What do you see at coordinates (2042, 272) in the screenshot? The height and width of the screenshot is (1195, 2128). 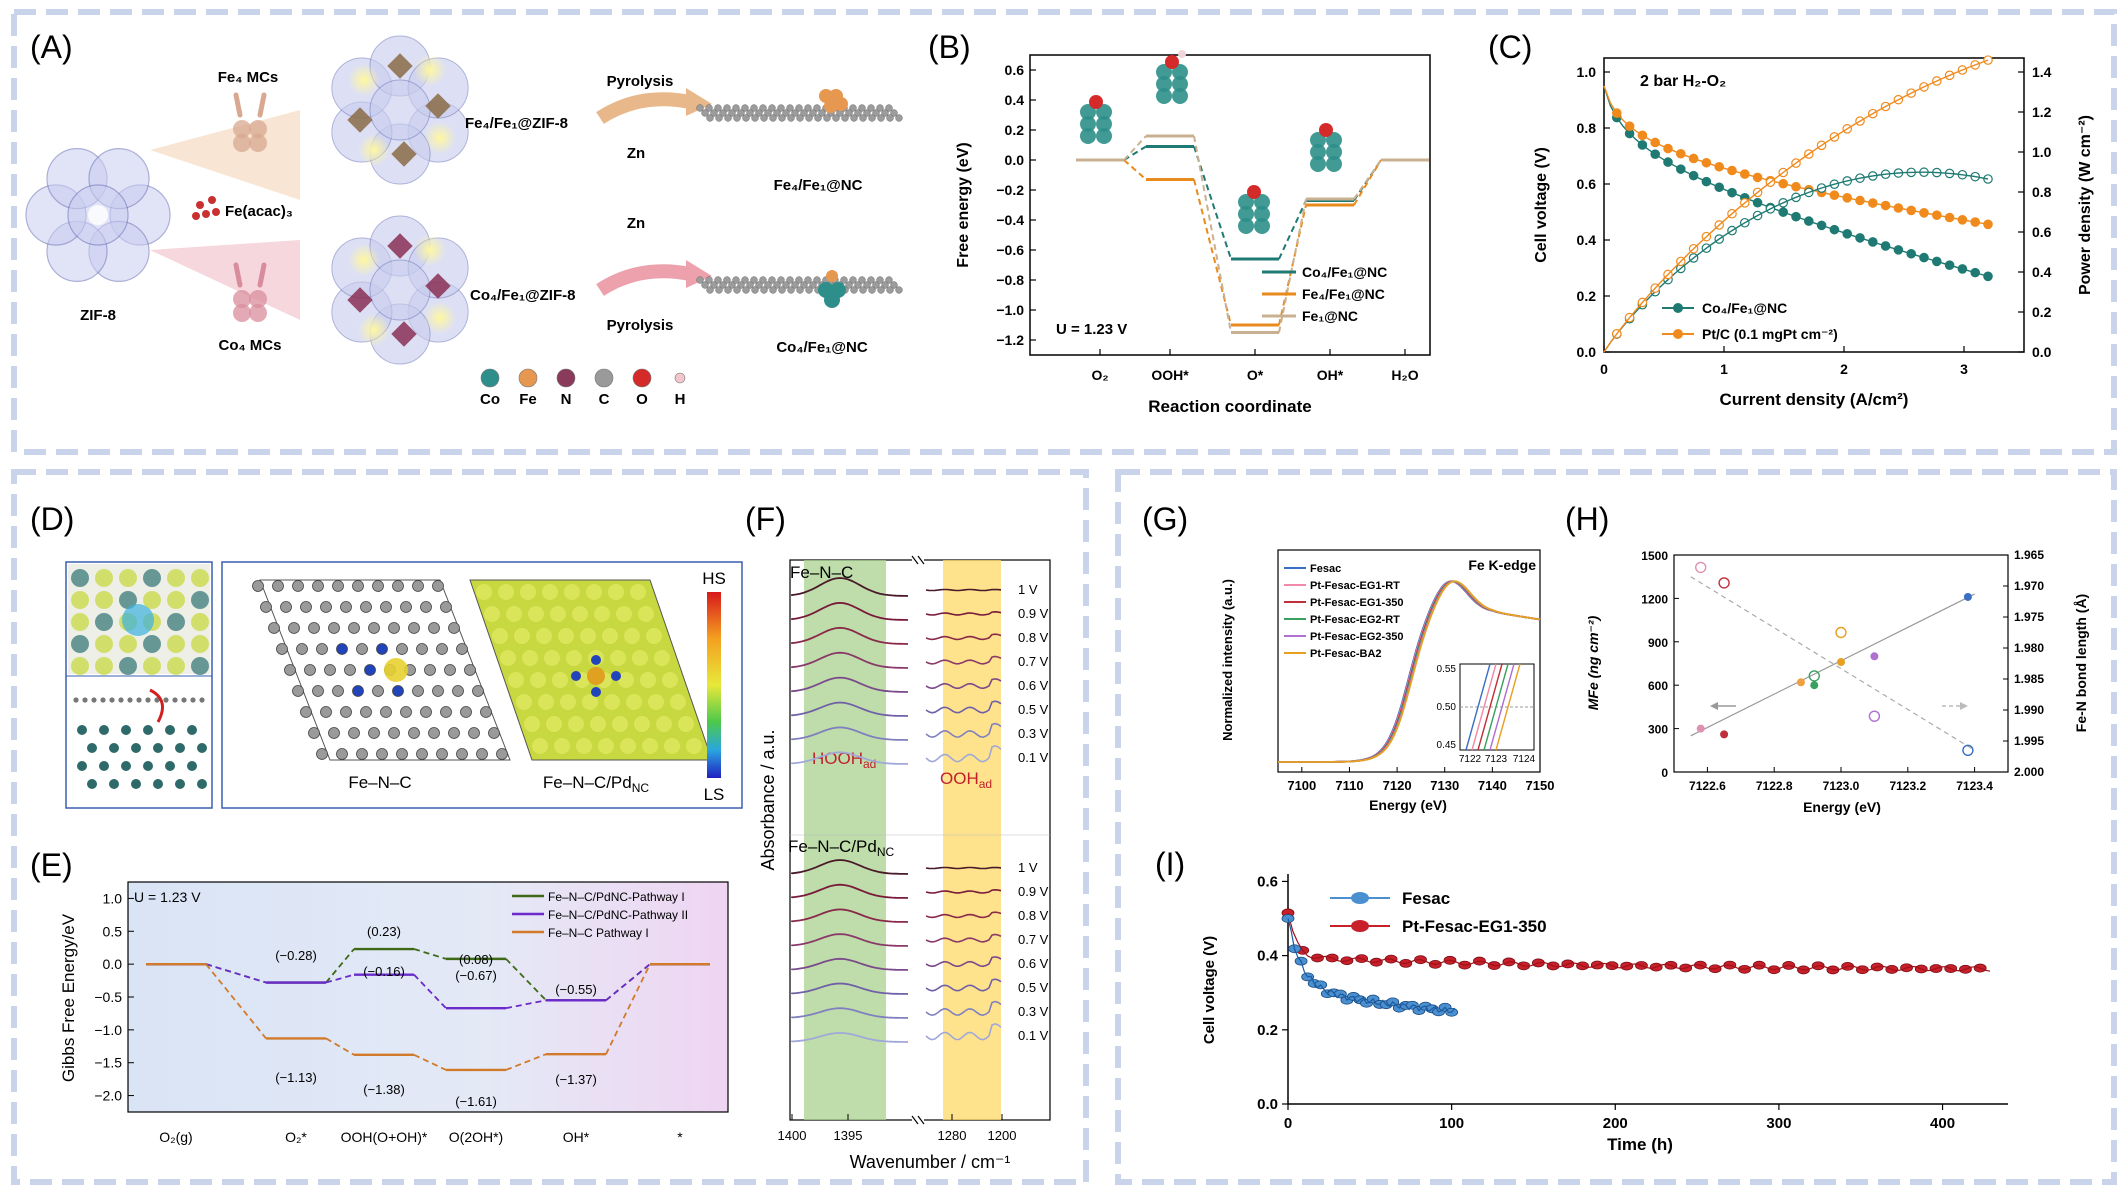 I see `tick-label-c-right: 0.4` at bounding box center [2042, 272].